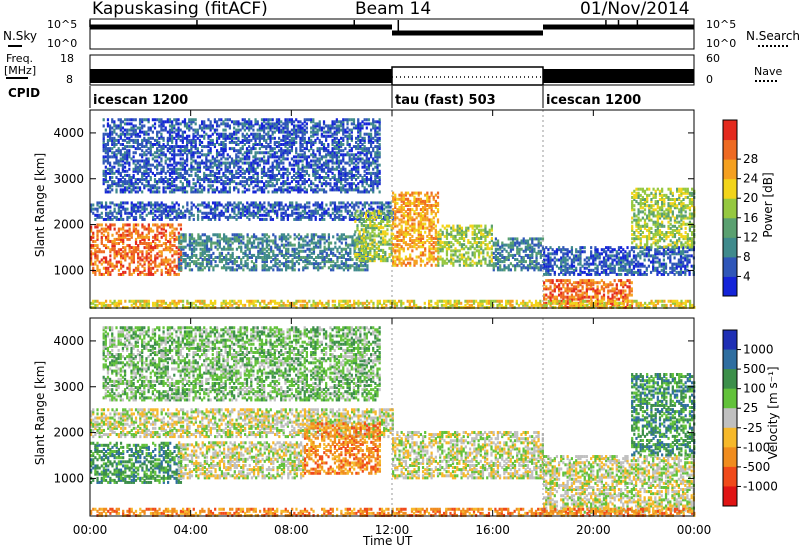 The image size is (800, 554). I want to click on station-title: Kapuskasing (fitACF), so click(180, 9).